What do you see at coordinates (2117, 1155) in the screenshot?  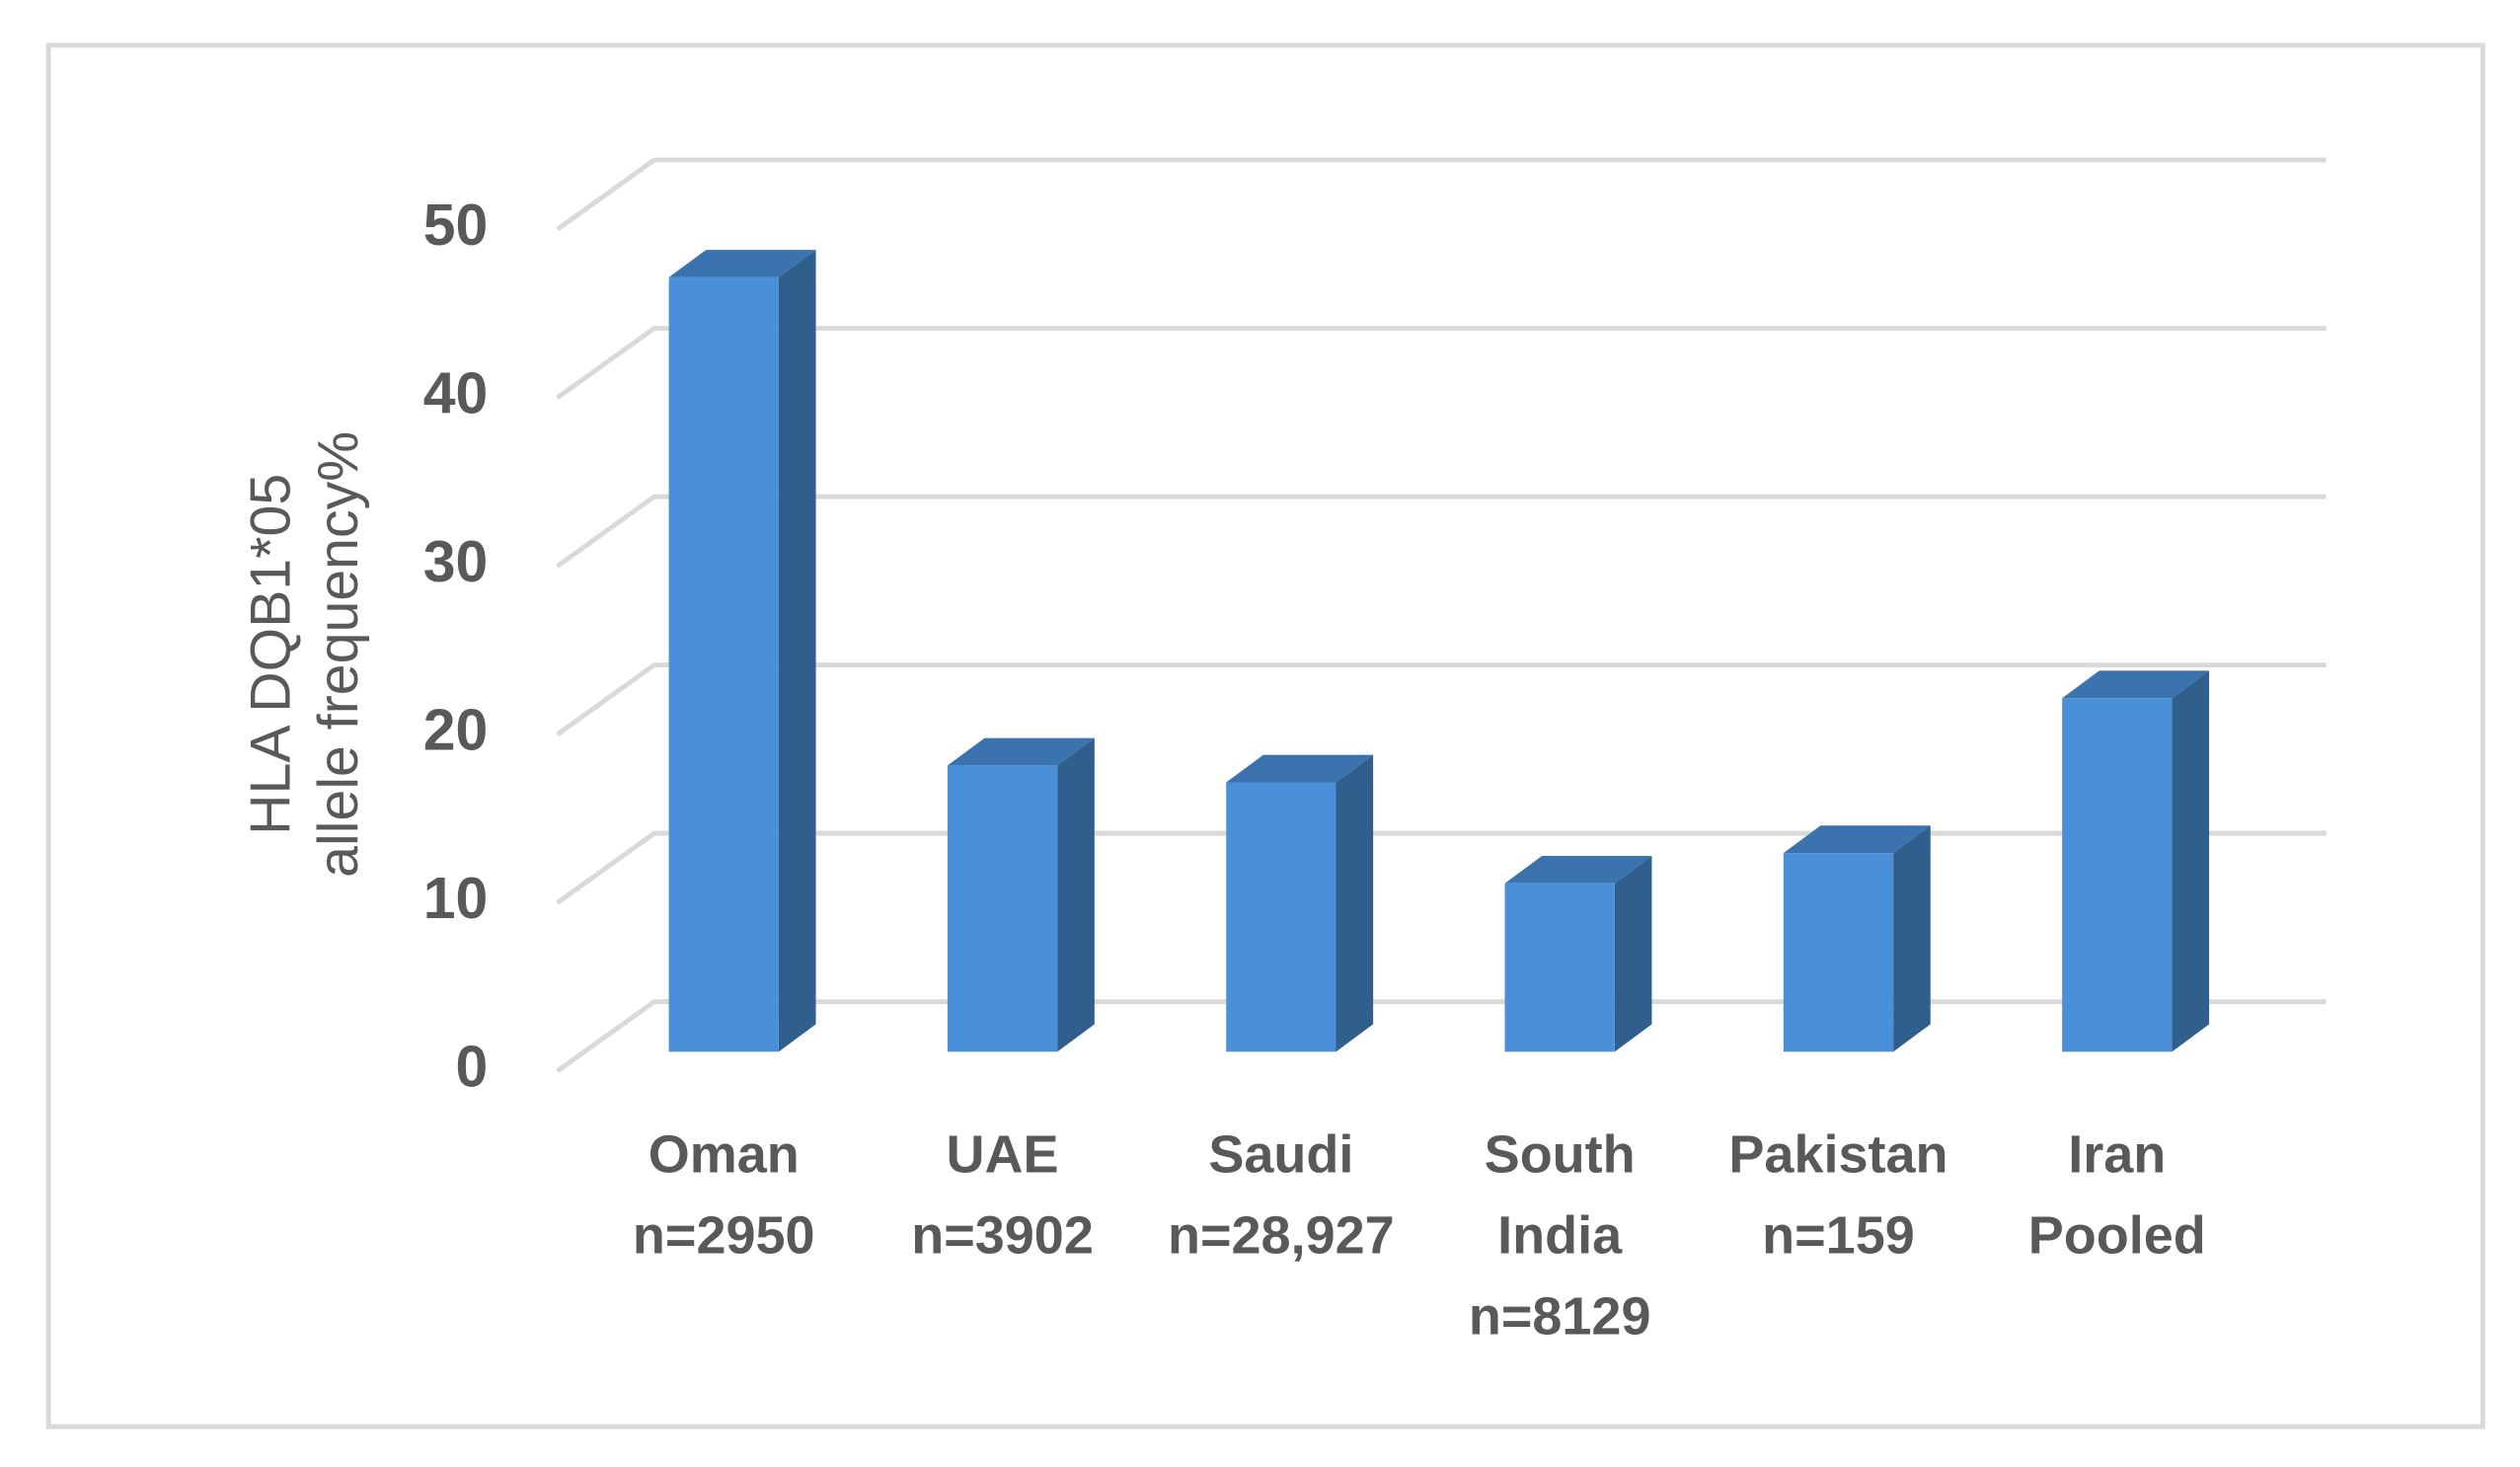 I see `x-tick-label: Iran` at bounding box center [2117, 1155].